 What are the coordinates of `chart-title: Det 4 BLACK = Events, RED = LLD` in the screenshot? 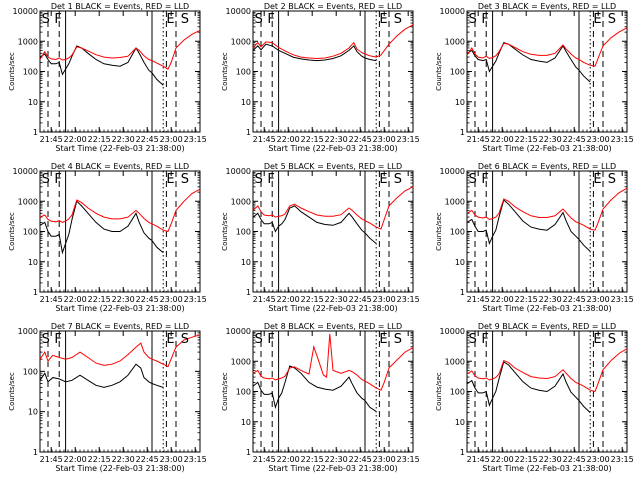 It's located at (120, 166).